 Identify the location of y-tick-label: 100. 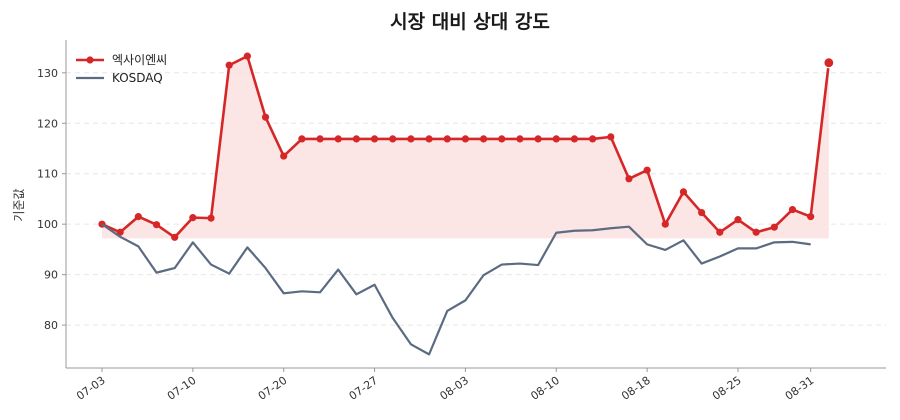
(47, 224).